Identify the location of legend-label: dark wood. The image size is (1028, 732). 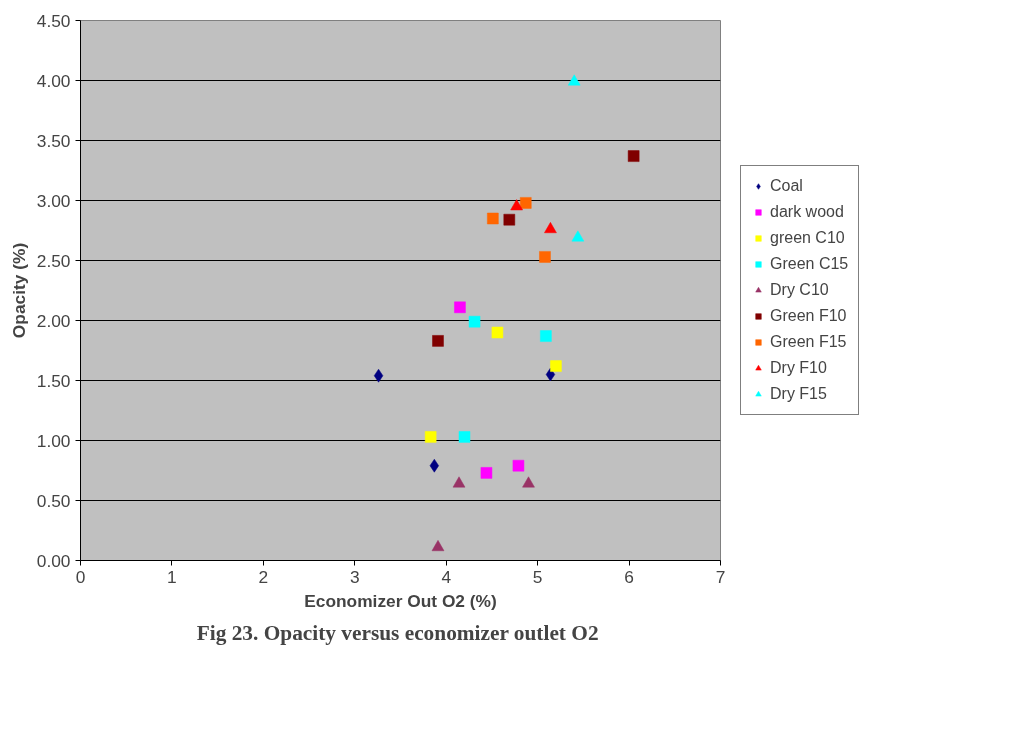
(807, 212).